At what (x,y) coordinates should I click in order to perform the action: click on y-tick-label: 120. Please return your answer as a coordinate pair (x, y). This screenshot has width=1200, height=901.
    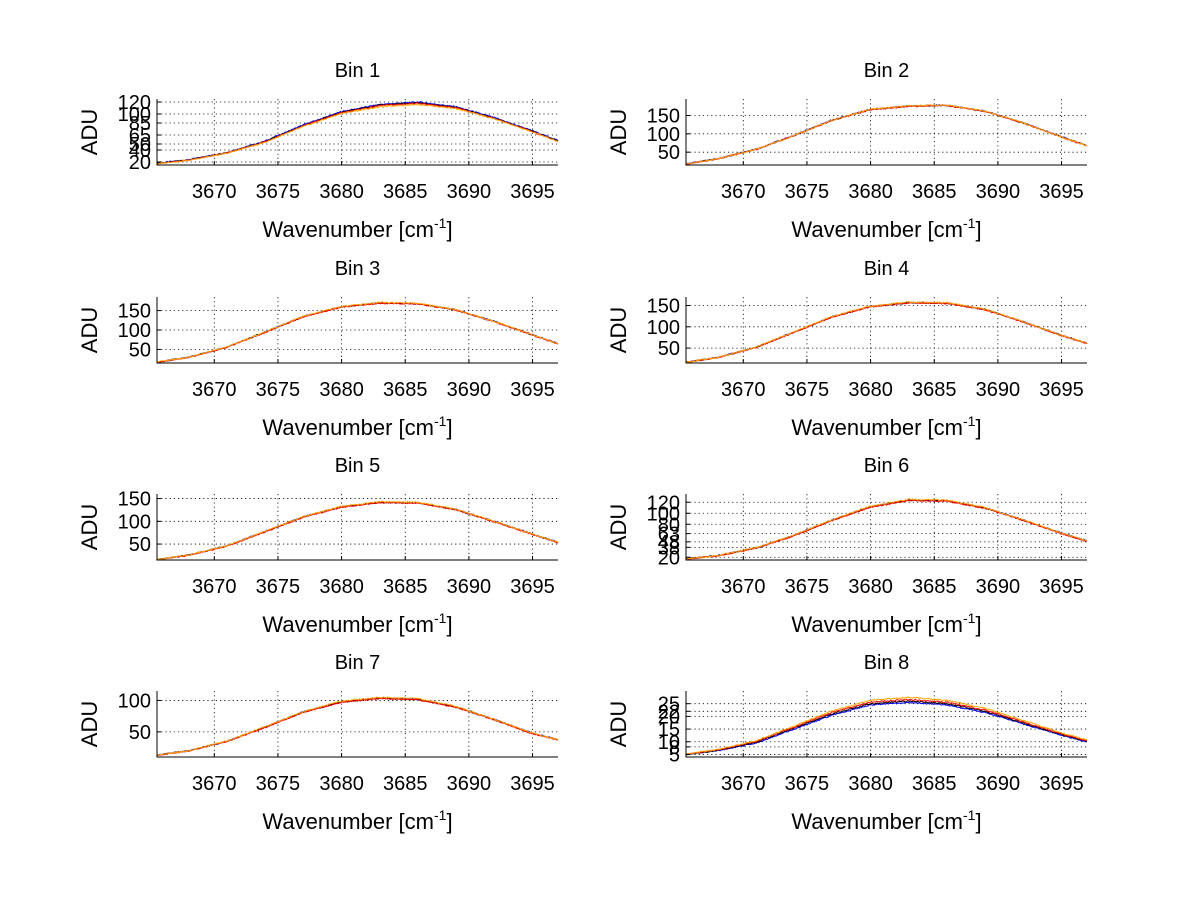
    Looking at the image, I should click on (134, 103).